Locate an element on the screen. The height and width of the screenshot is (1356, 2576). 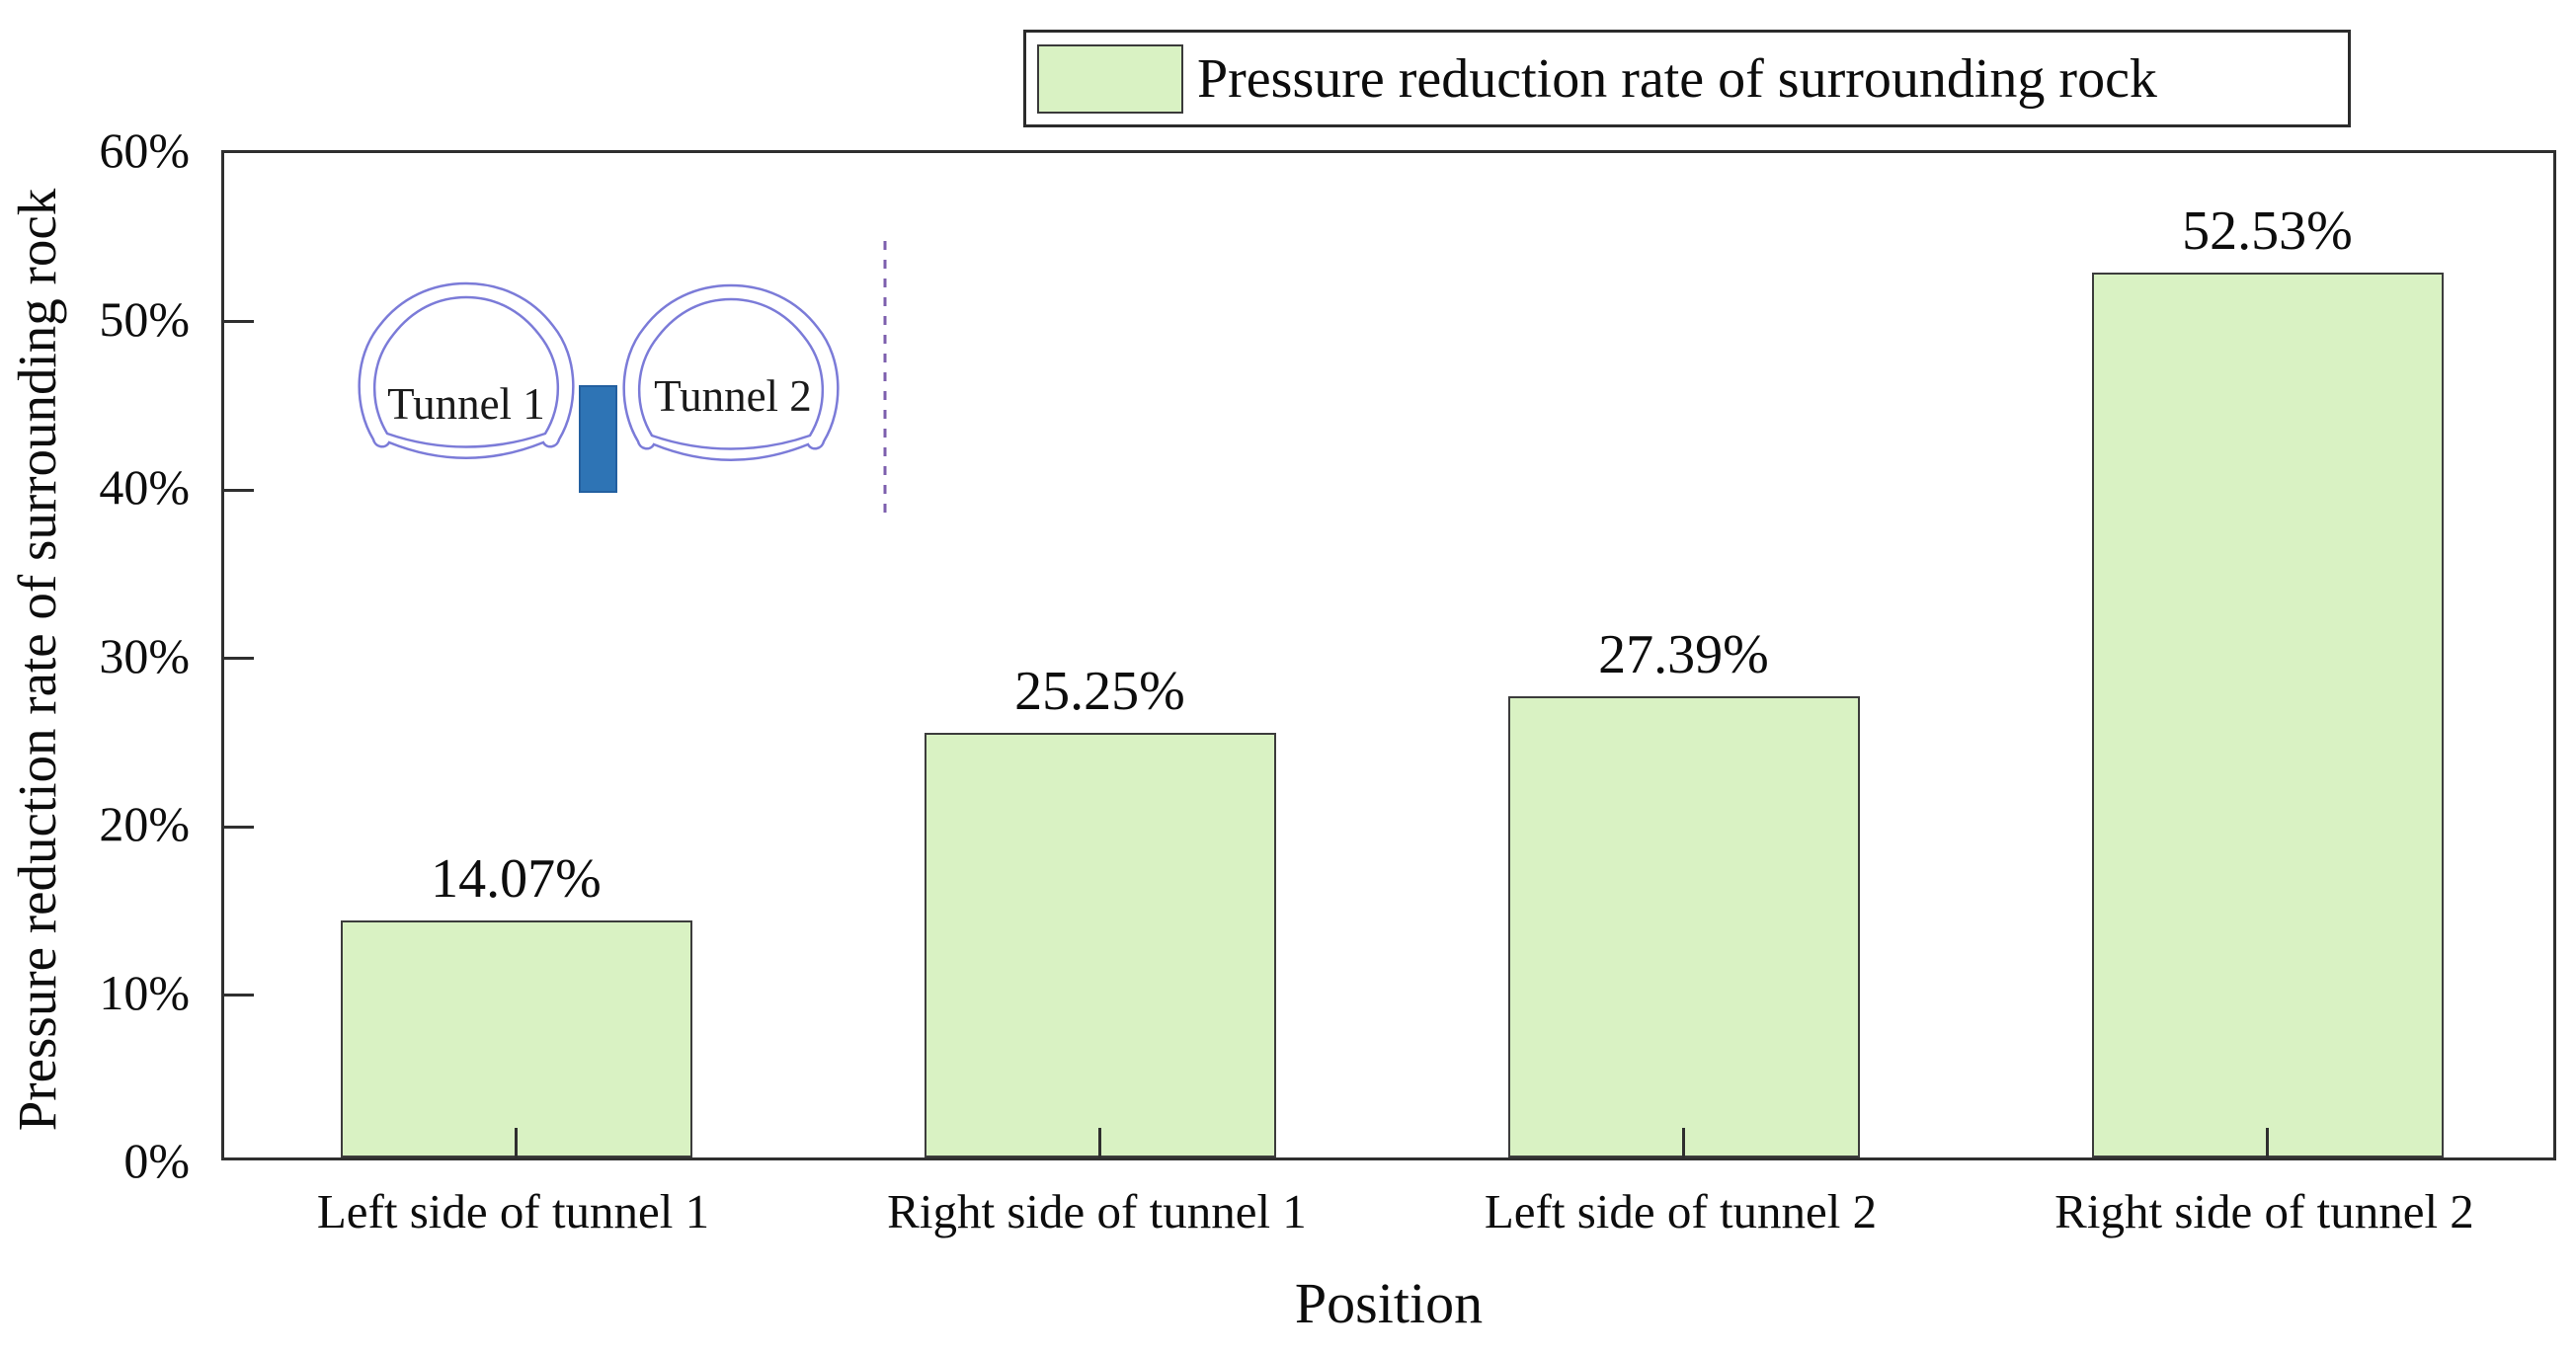
bar-value-label: 14.07% is located at coordinates (516, 879).